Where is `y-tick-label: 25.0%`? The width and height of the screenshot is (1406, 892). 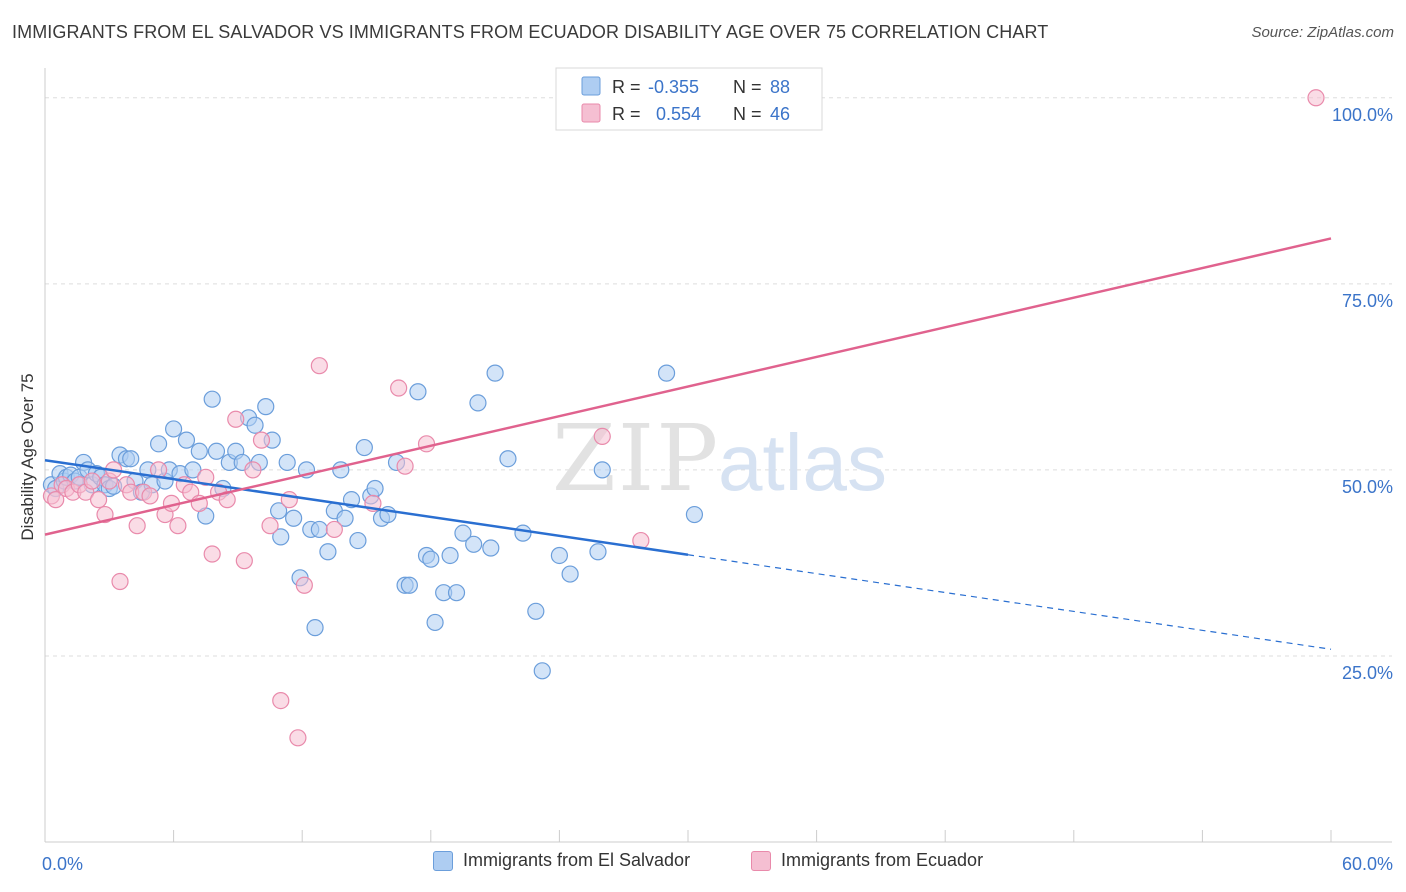 y-tick-label: 25.0% is located at coordinates (1367, 673).